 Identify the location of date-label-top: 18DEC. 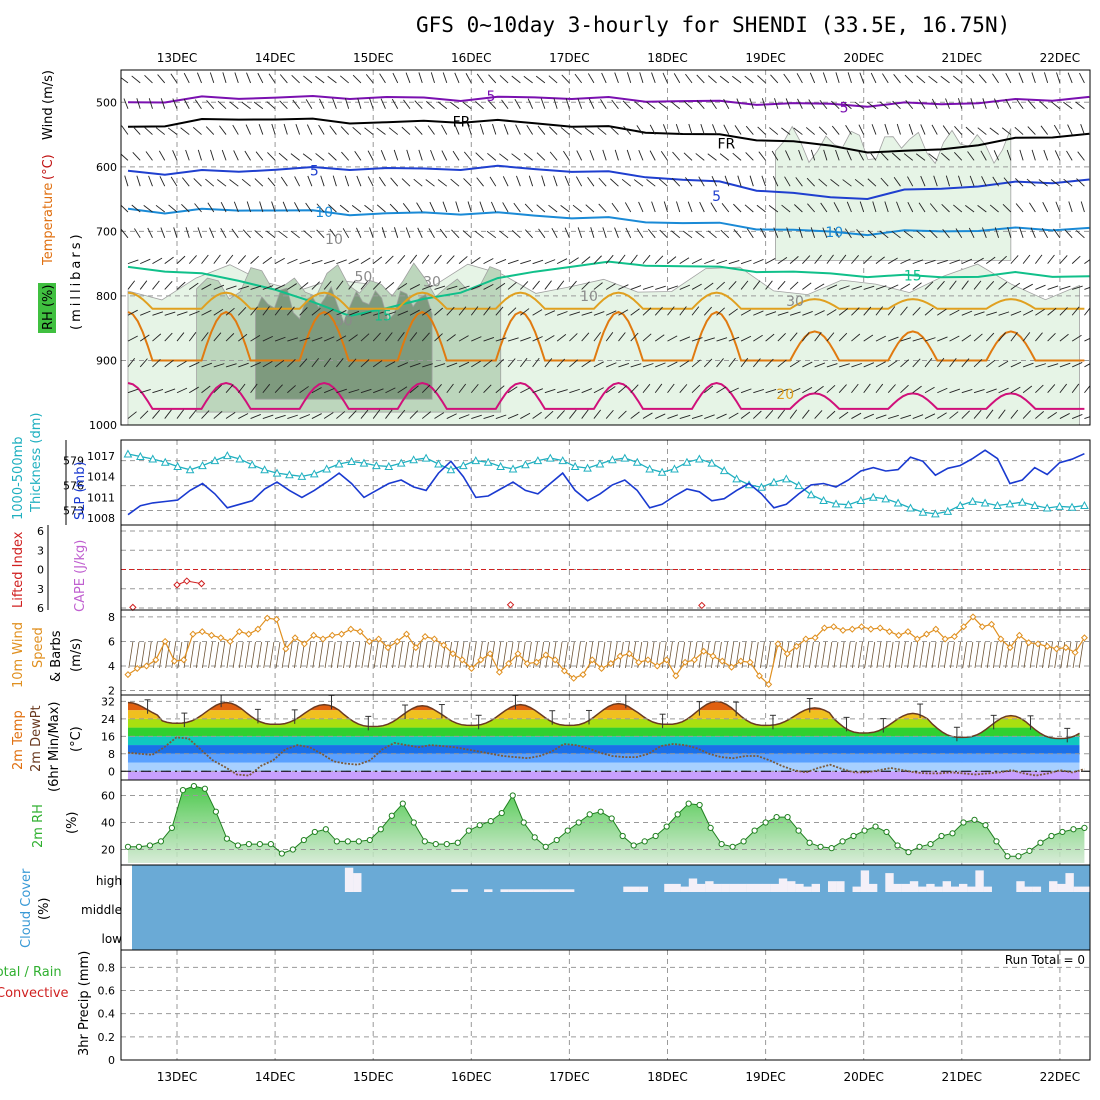
(667, 58).